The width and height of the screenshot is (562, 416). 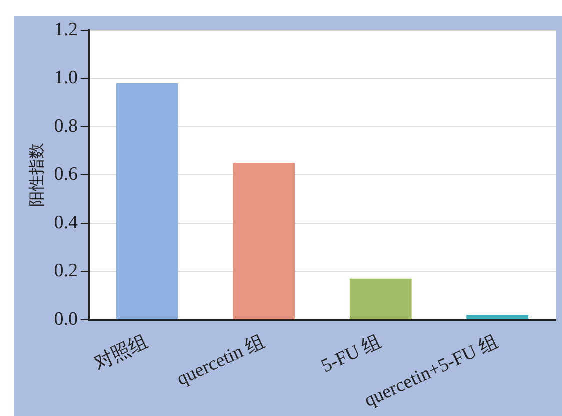 What do you see at coordinates (66, 271) in the screenshot?
I see `y-tick-label: 0.2` at bounding box center [66, 271].